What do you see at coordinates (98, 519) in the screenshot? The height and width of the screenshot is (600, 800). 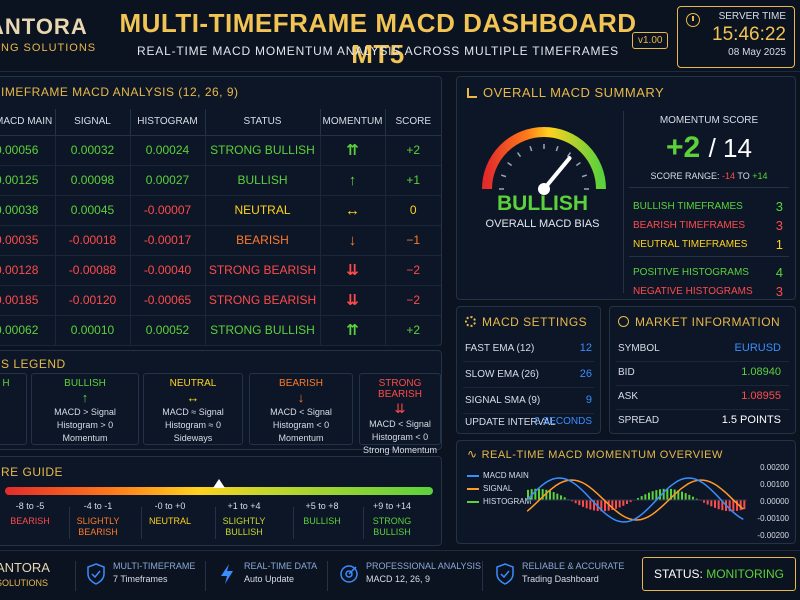 I see `score-range-item: -4 to -1 SLIGHTLY BEARISH` at bounding box center [98, 519].